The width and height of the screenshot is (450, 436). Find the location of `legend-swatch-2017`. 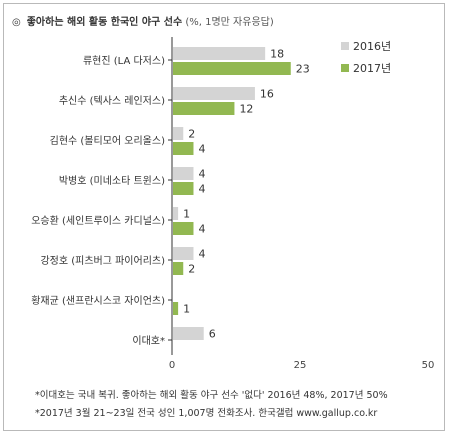

legend-swatch-2017 is located at coordinates (345, 68).